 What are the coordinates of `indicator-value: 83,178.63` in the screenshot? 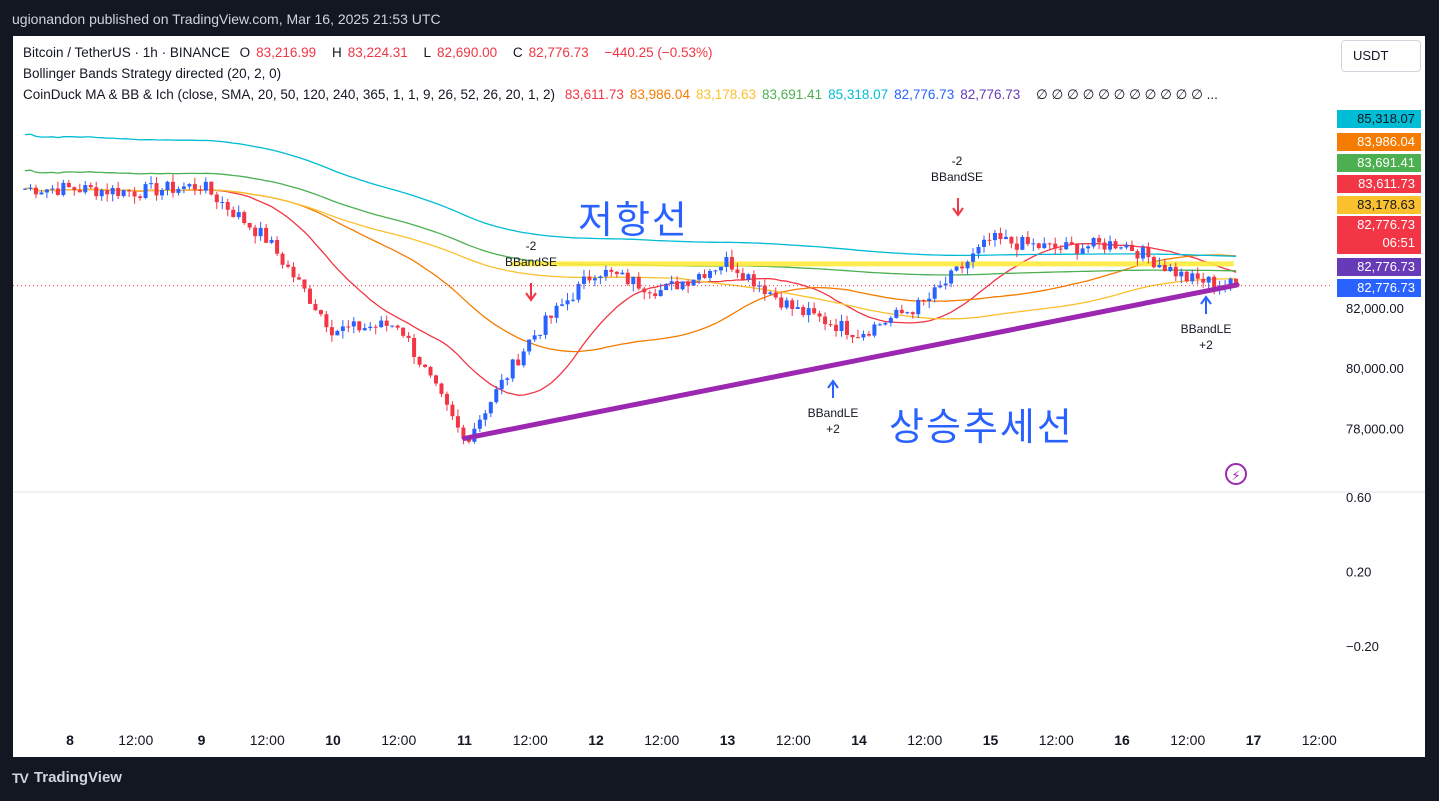 It's located at (726, 94).